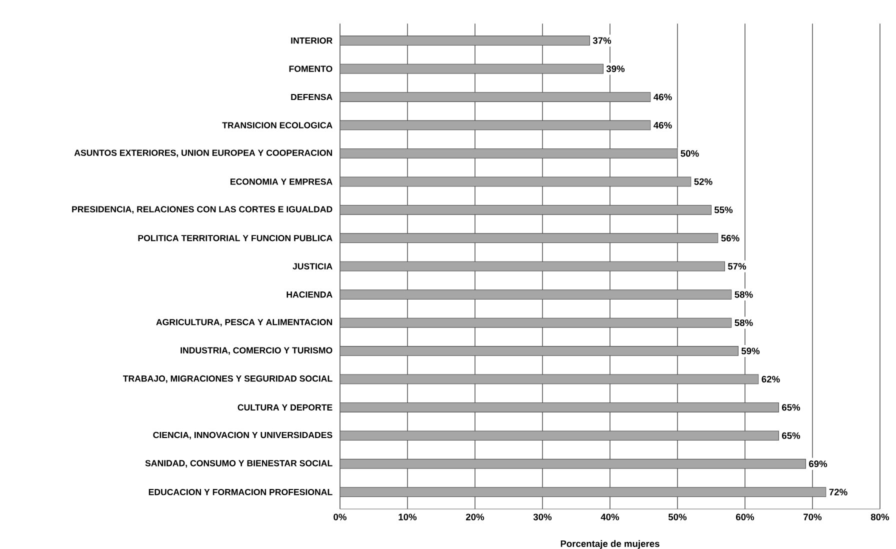 Image resolution: width=896 pixels, height=549 pixels. Describe the element at coordinates (880, 517) in the screenshot. I see `x-tick-label: 80%` at that location.